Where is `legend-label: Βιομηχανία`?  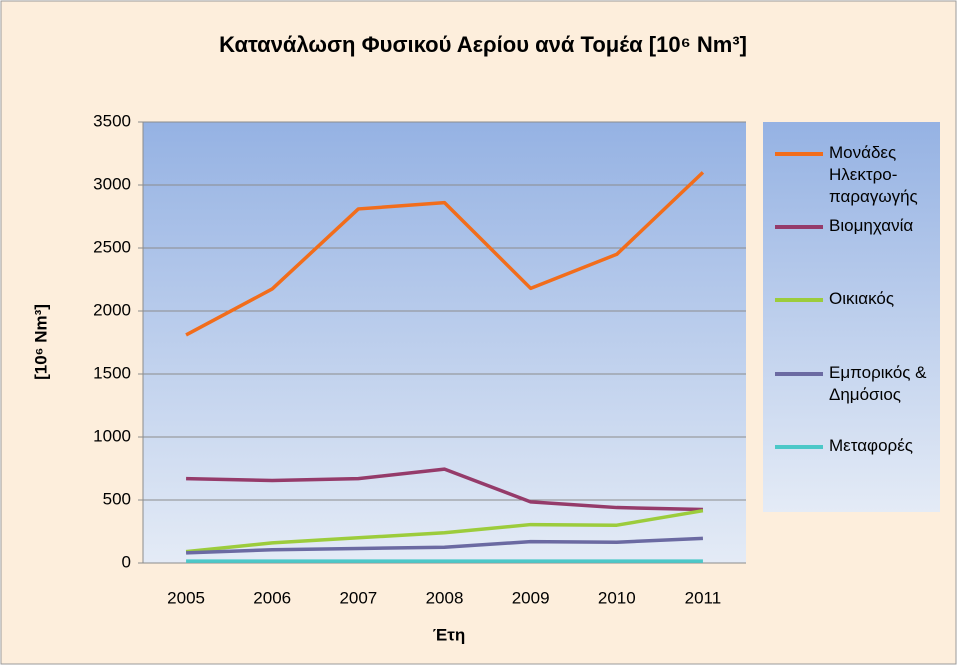
legend-label: Βιομηχανία is located at coordinates (871, 225).